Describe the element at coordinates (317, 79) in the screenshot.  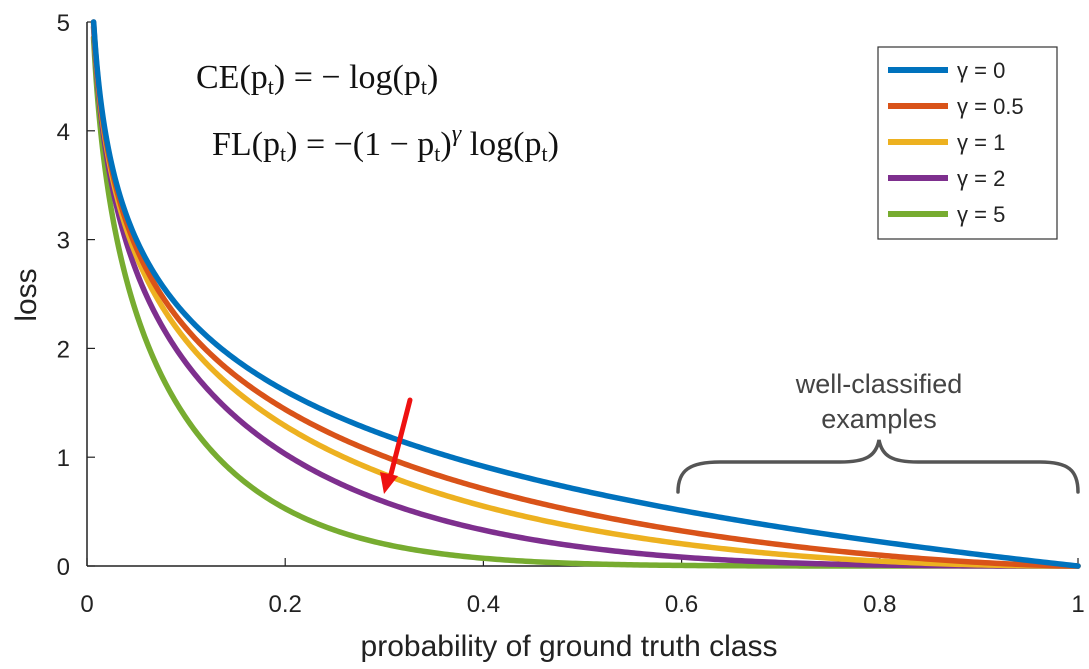
I see `ce-formula: CE(pt) = − log(pt)` at that location.